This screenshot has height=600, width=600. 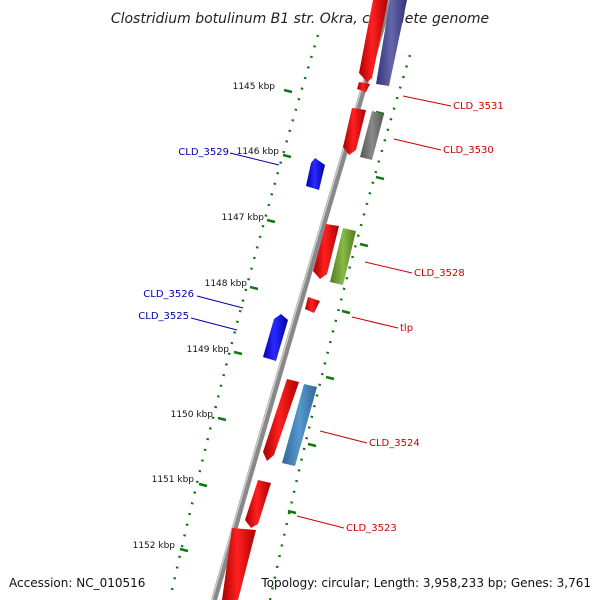 What do you see at coordinates (294, 259) in the screenshot?
I see `reverse-cds-track` at bounding box center [294, 259].